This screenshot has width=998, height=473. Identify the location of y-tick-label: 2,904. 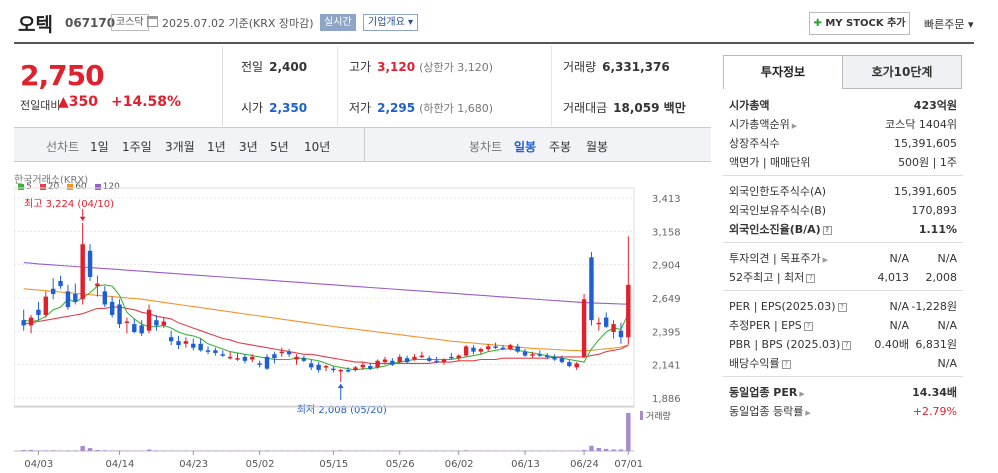
(666, 266).